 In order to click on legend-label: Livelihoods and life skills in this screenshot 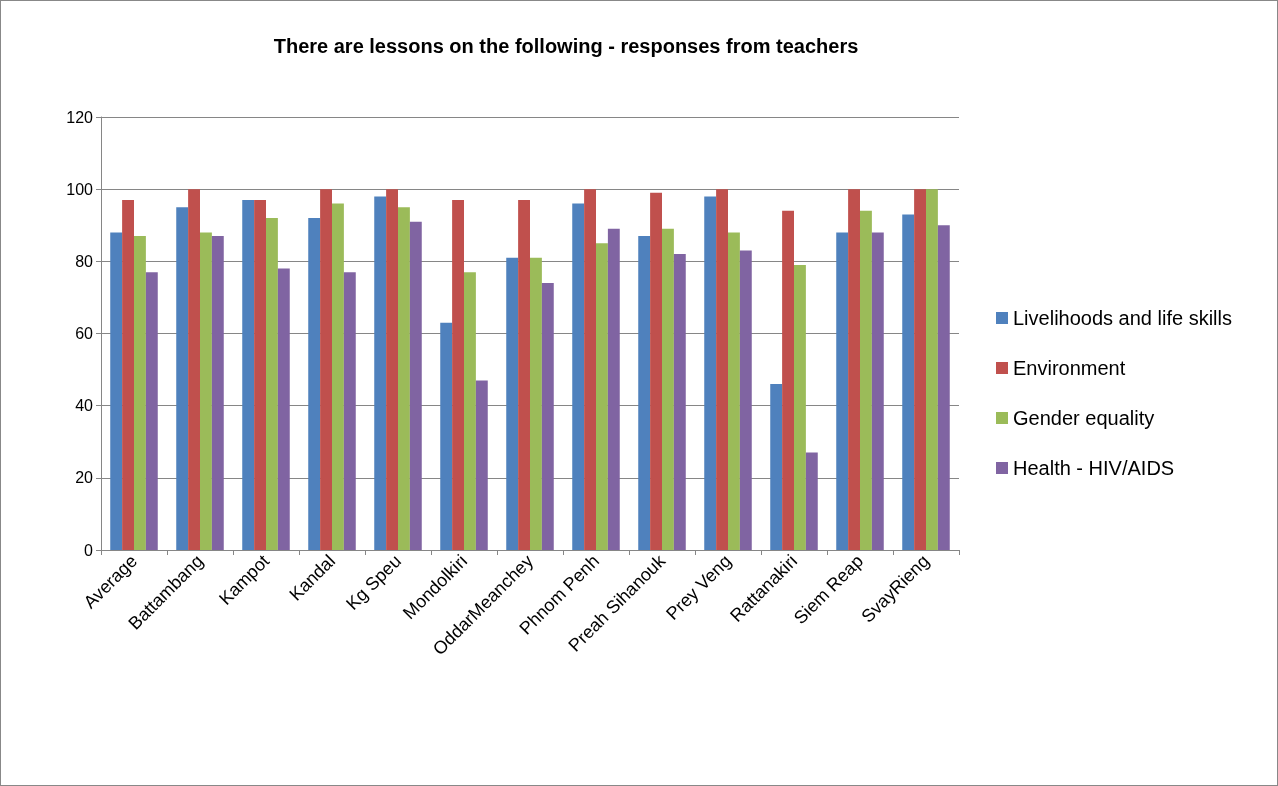, I will do `click(1123, 318)`.